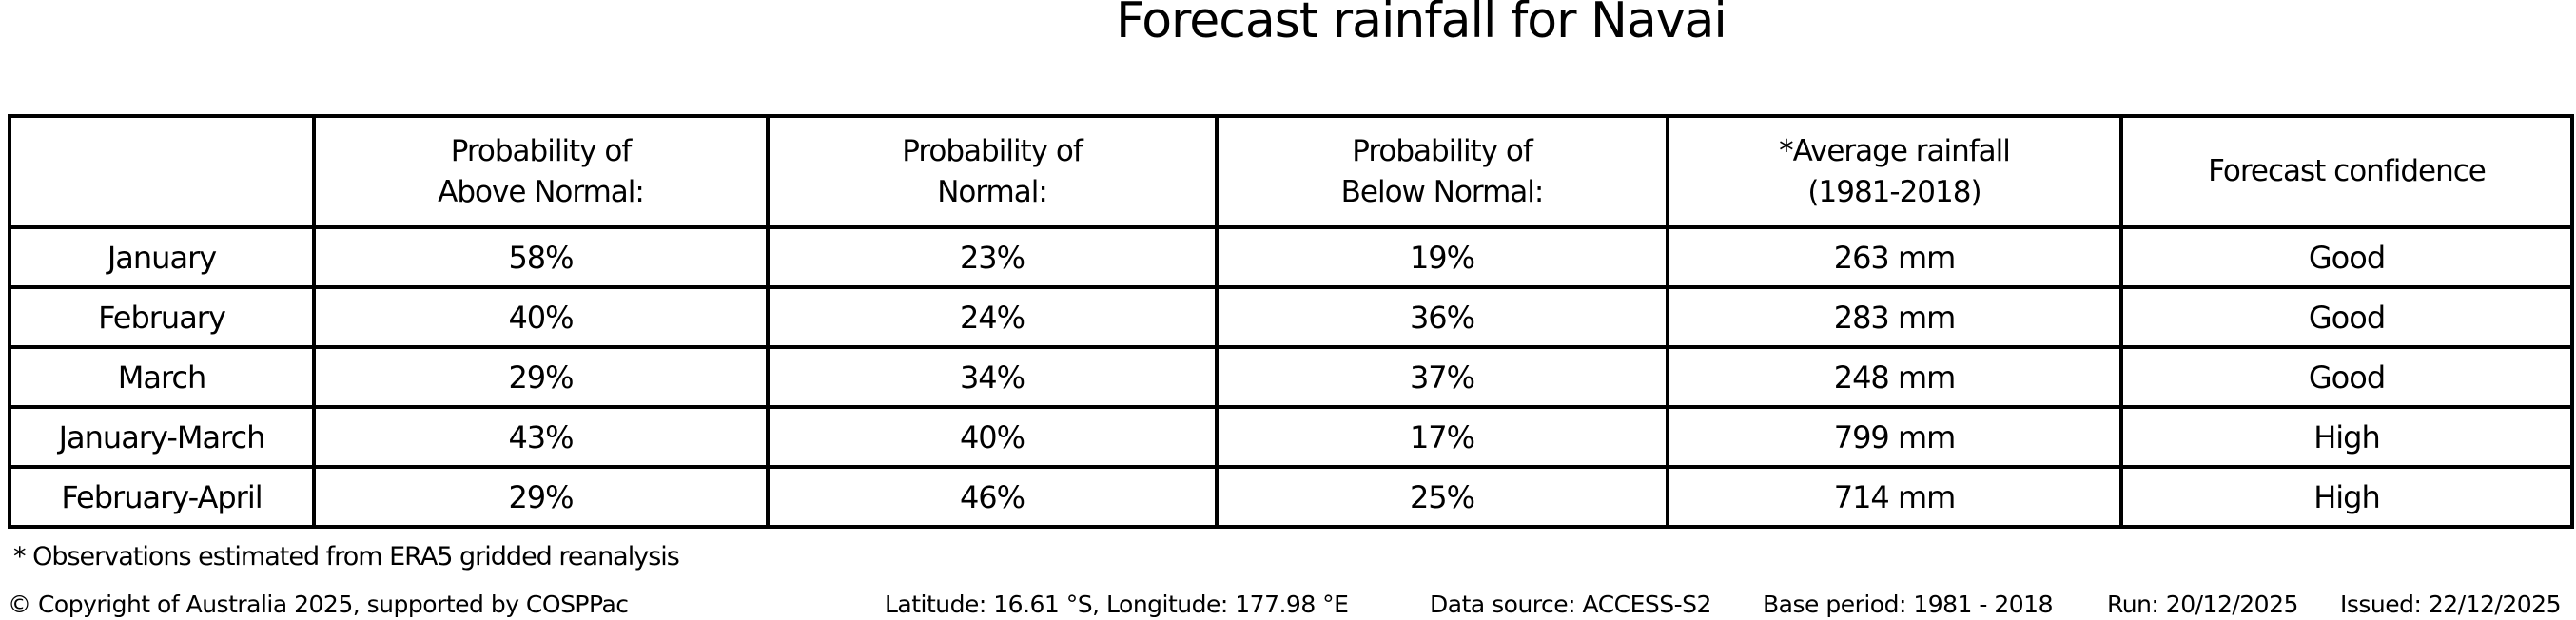 The width and height of the screenshot is (2576, 620). Describe the element at coordinates (993, 437) in the screenshot. I see `normal-cell: 40%` at that location.